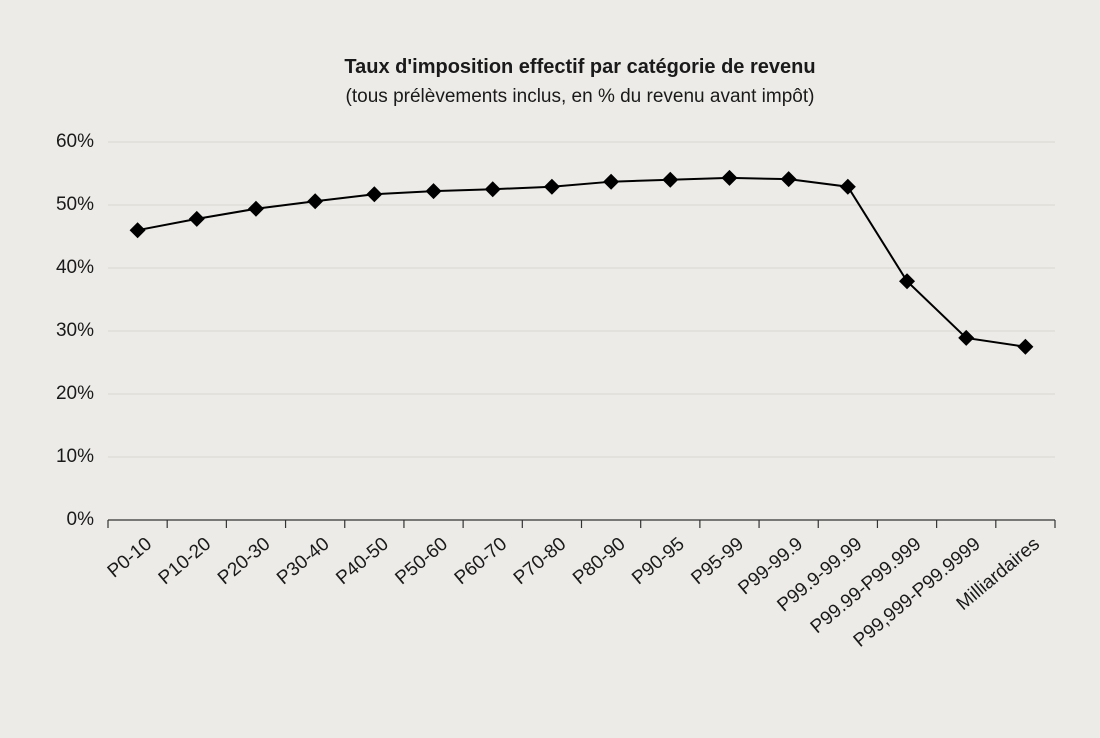 The height and width of the screenshot is (738, 1100). Describe the element at coordinates (75, 393) in the screenshot. I see `y-tick-label: 20%` at that location.